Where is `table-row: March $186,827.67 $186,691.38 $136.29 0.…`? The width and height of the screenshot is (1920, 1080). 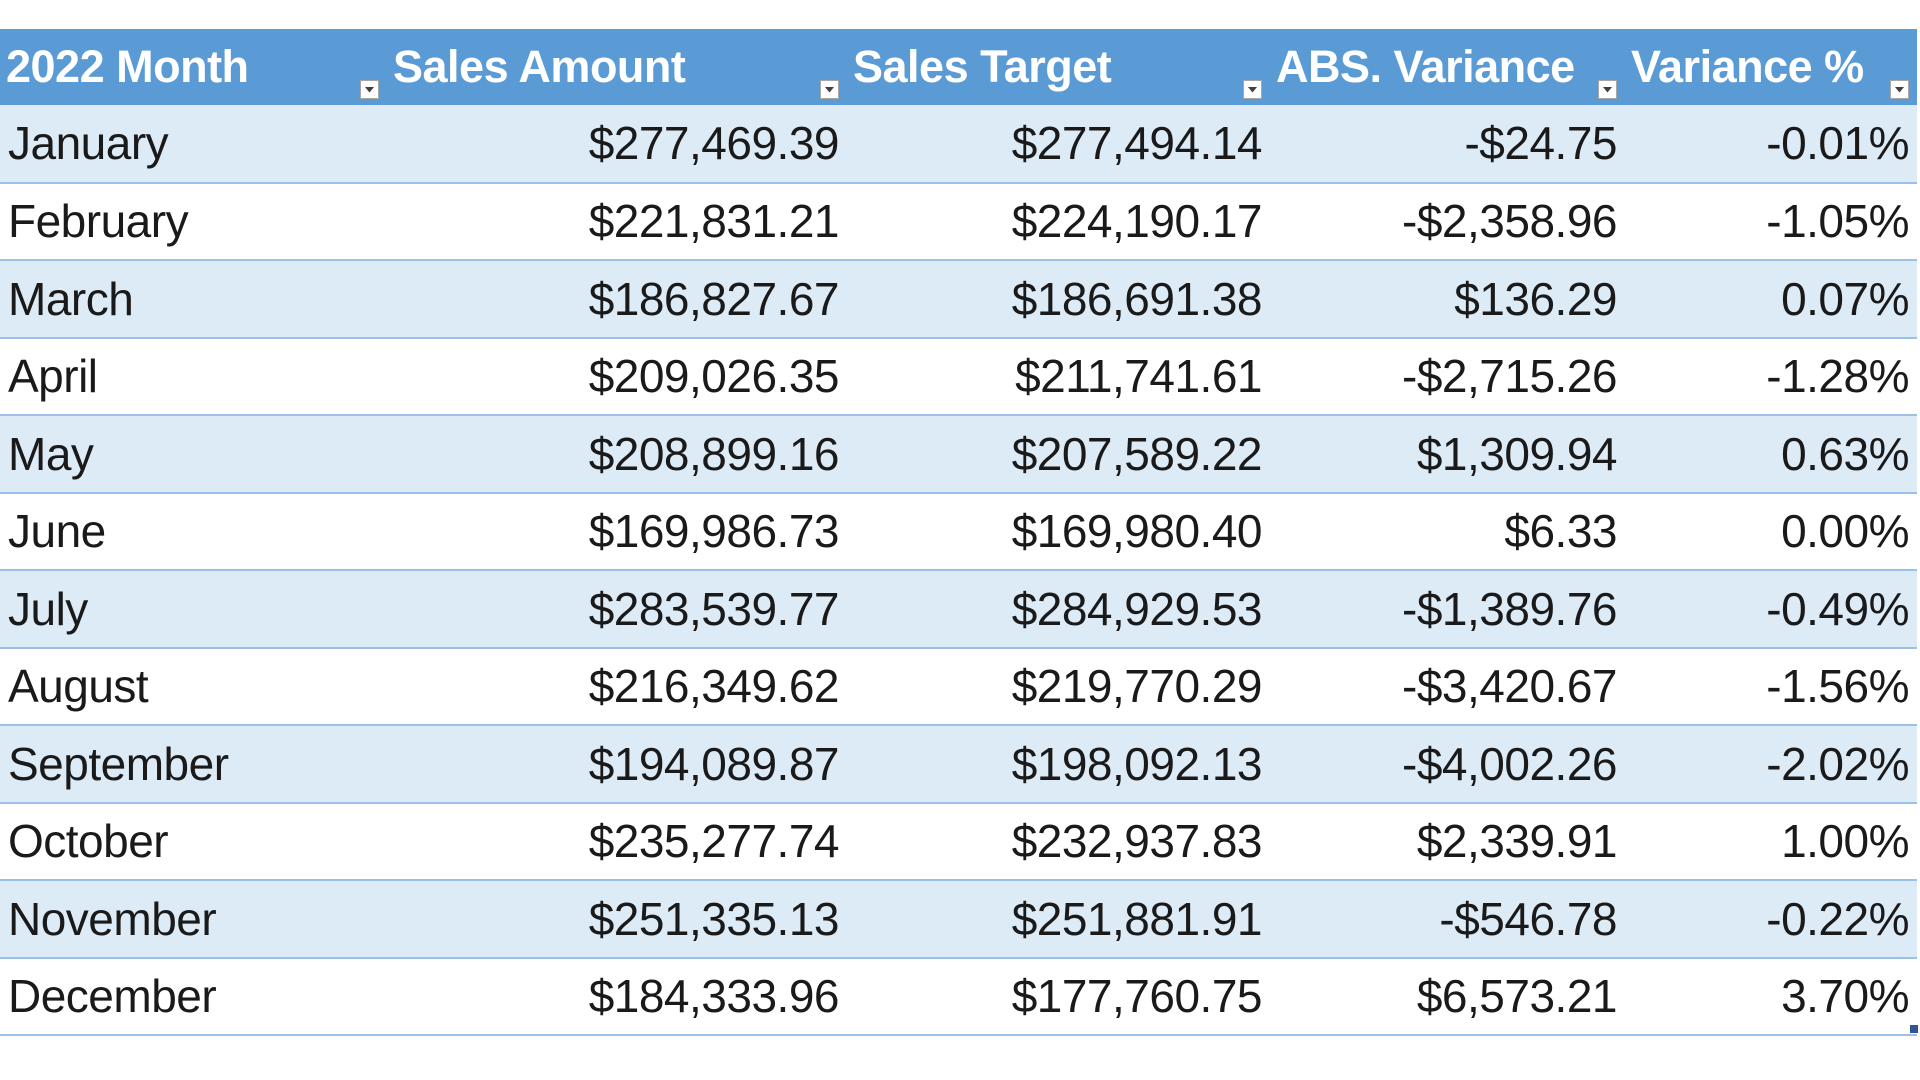
table-row: March $186,827.67 $186,691.38 $136.29 0.… is located at coordinates (958, 299).